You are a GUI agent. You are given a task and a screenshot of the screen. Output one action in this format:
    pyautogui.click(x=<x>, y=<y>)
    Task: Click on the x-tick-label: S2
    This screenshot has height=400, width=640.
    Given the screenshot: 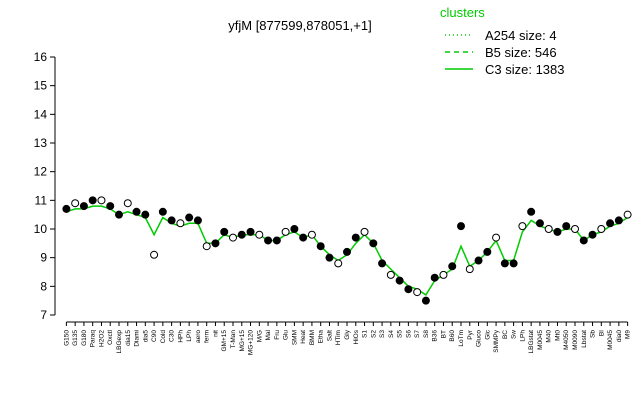 What is the action you would take?
    pyautogui.click(x=373, y=334)
    